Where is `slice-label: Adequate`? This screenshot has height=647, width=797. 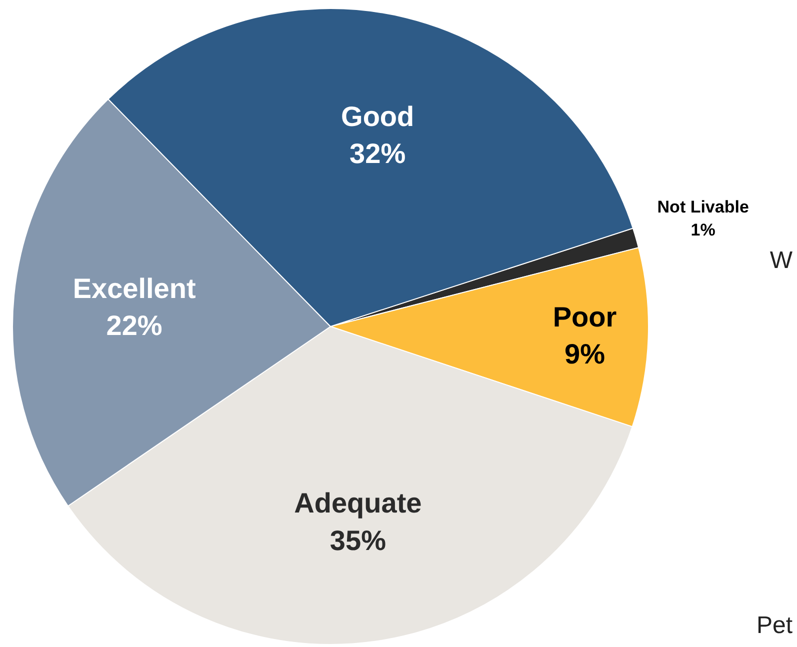 slice-label: Adequate is located at coordinates (358, 503).